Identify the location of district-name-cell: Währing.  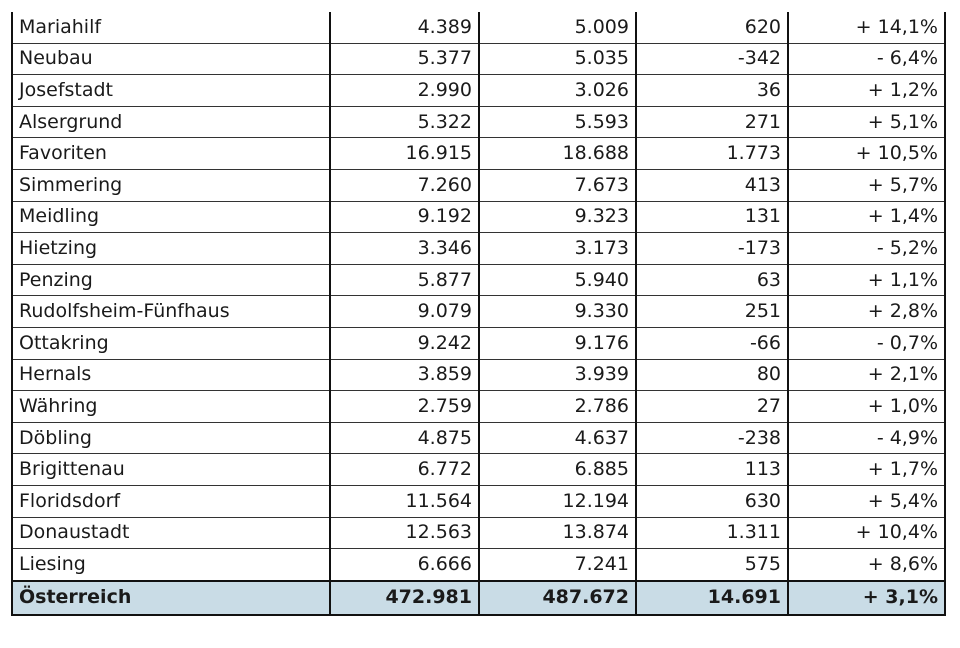
(170, 406).